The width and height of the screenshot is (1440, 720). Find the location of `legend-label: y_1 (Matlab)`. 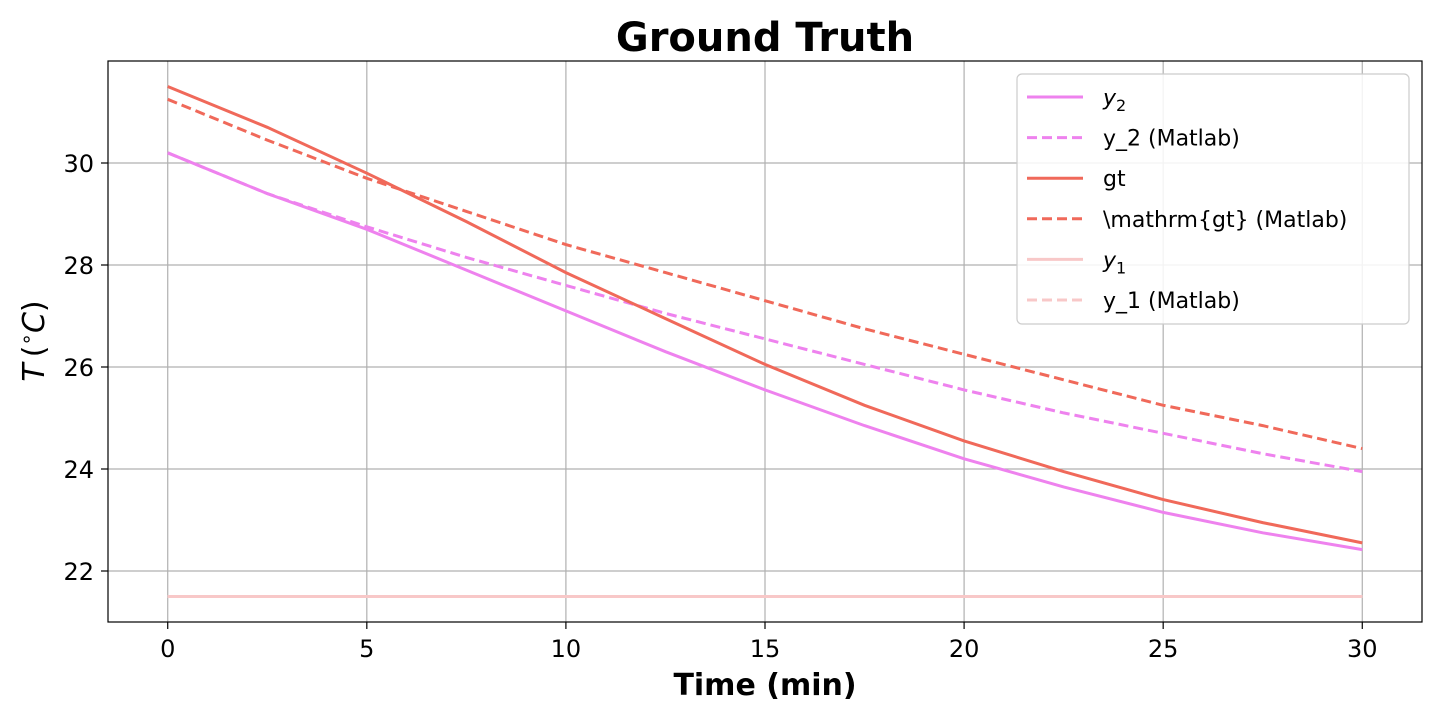

legend-label: y_1 (Matlab) is located at coordinates (1171, 301).